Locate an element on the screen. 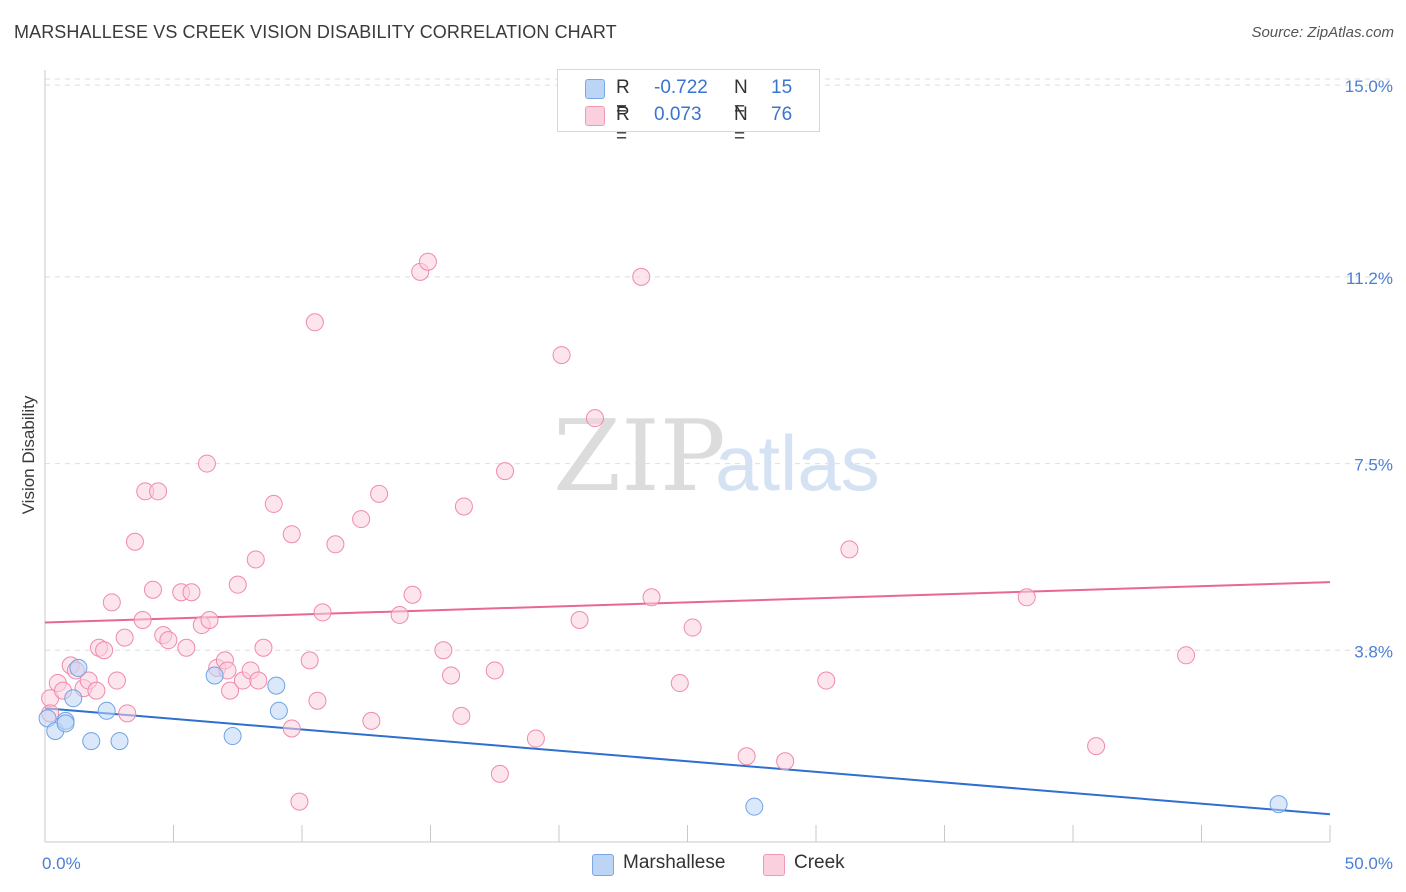 The height and width of the screenshot is (892, 1406). y-tick-label-0: 3.8% is located at coordinates (1373, 651).